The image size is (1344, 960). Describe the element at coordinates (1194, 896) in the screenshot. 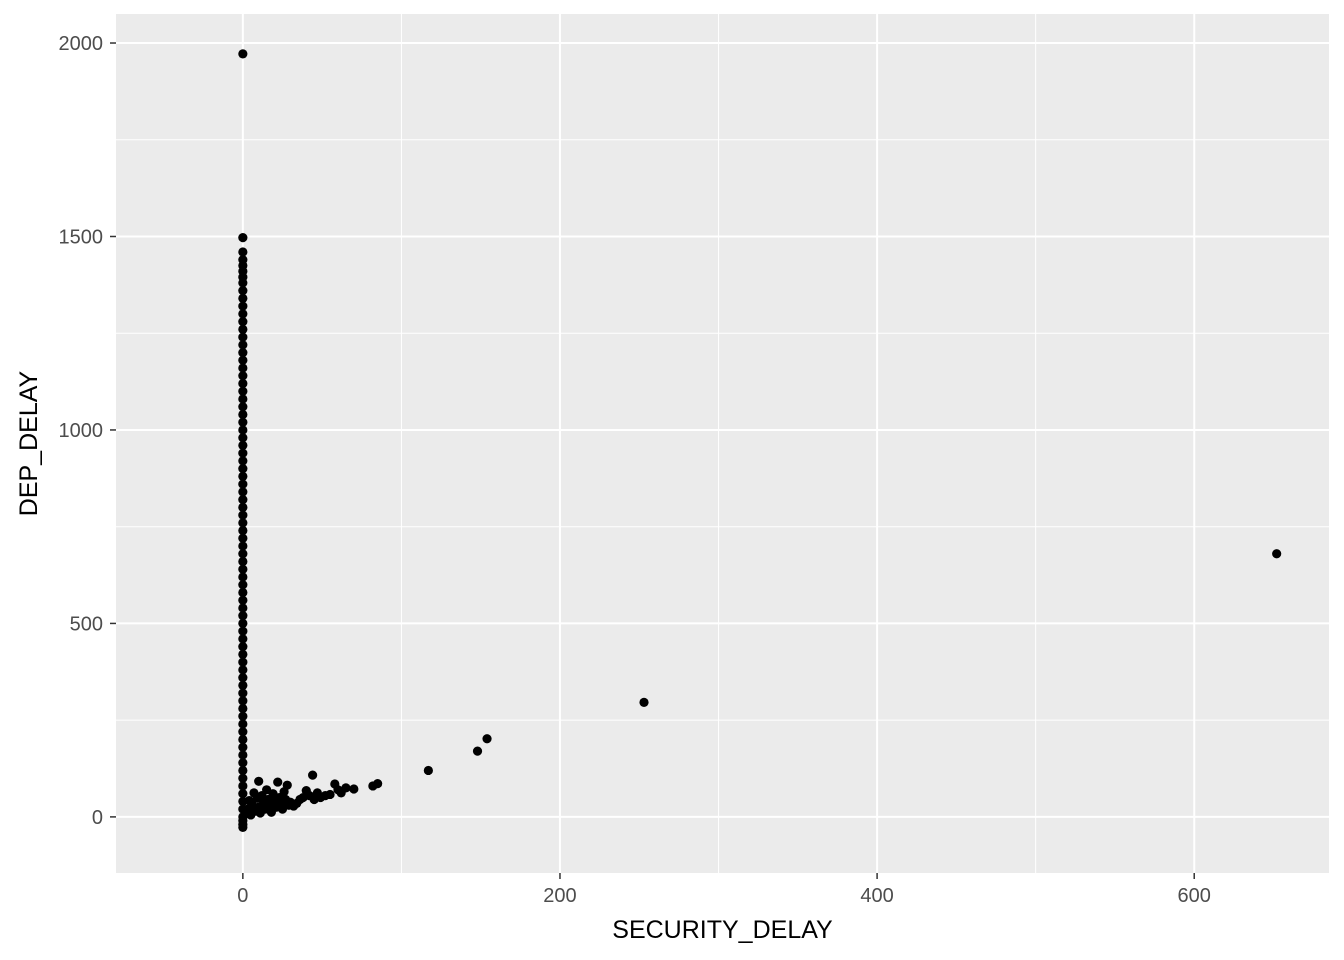

I see `x-tick-label: 600` at that location.